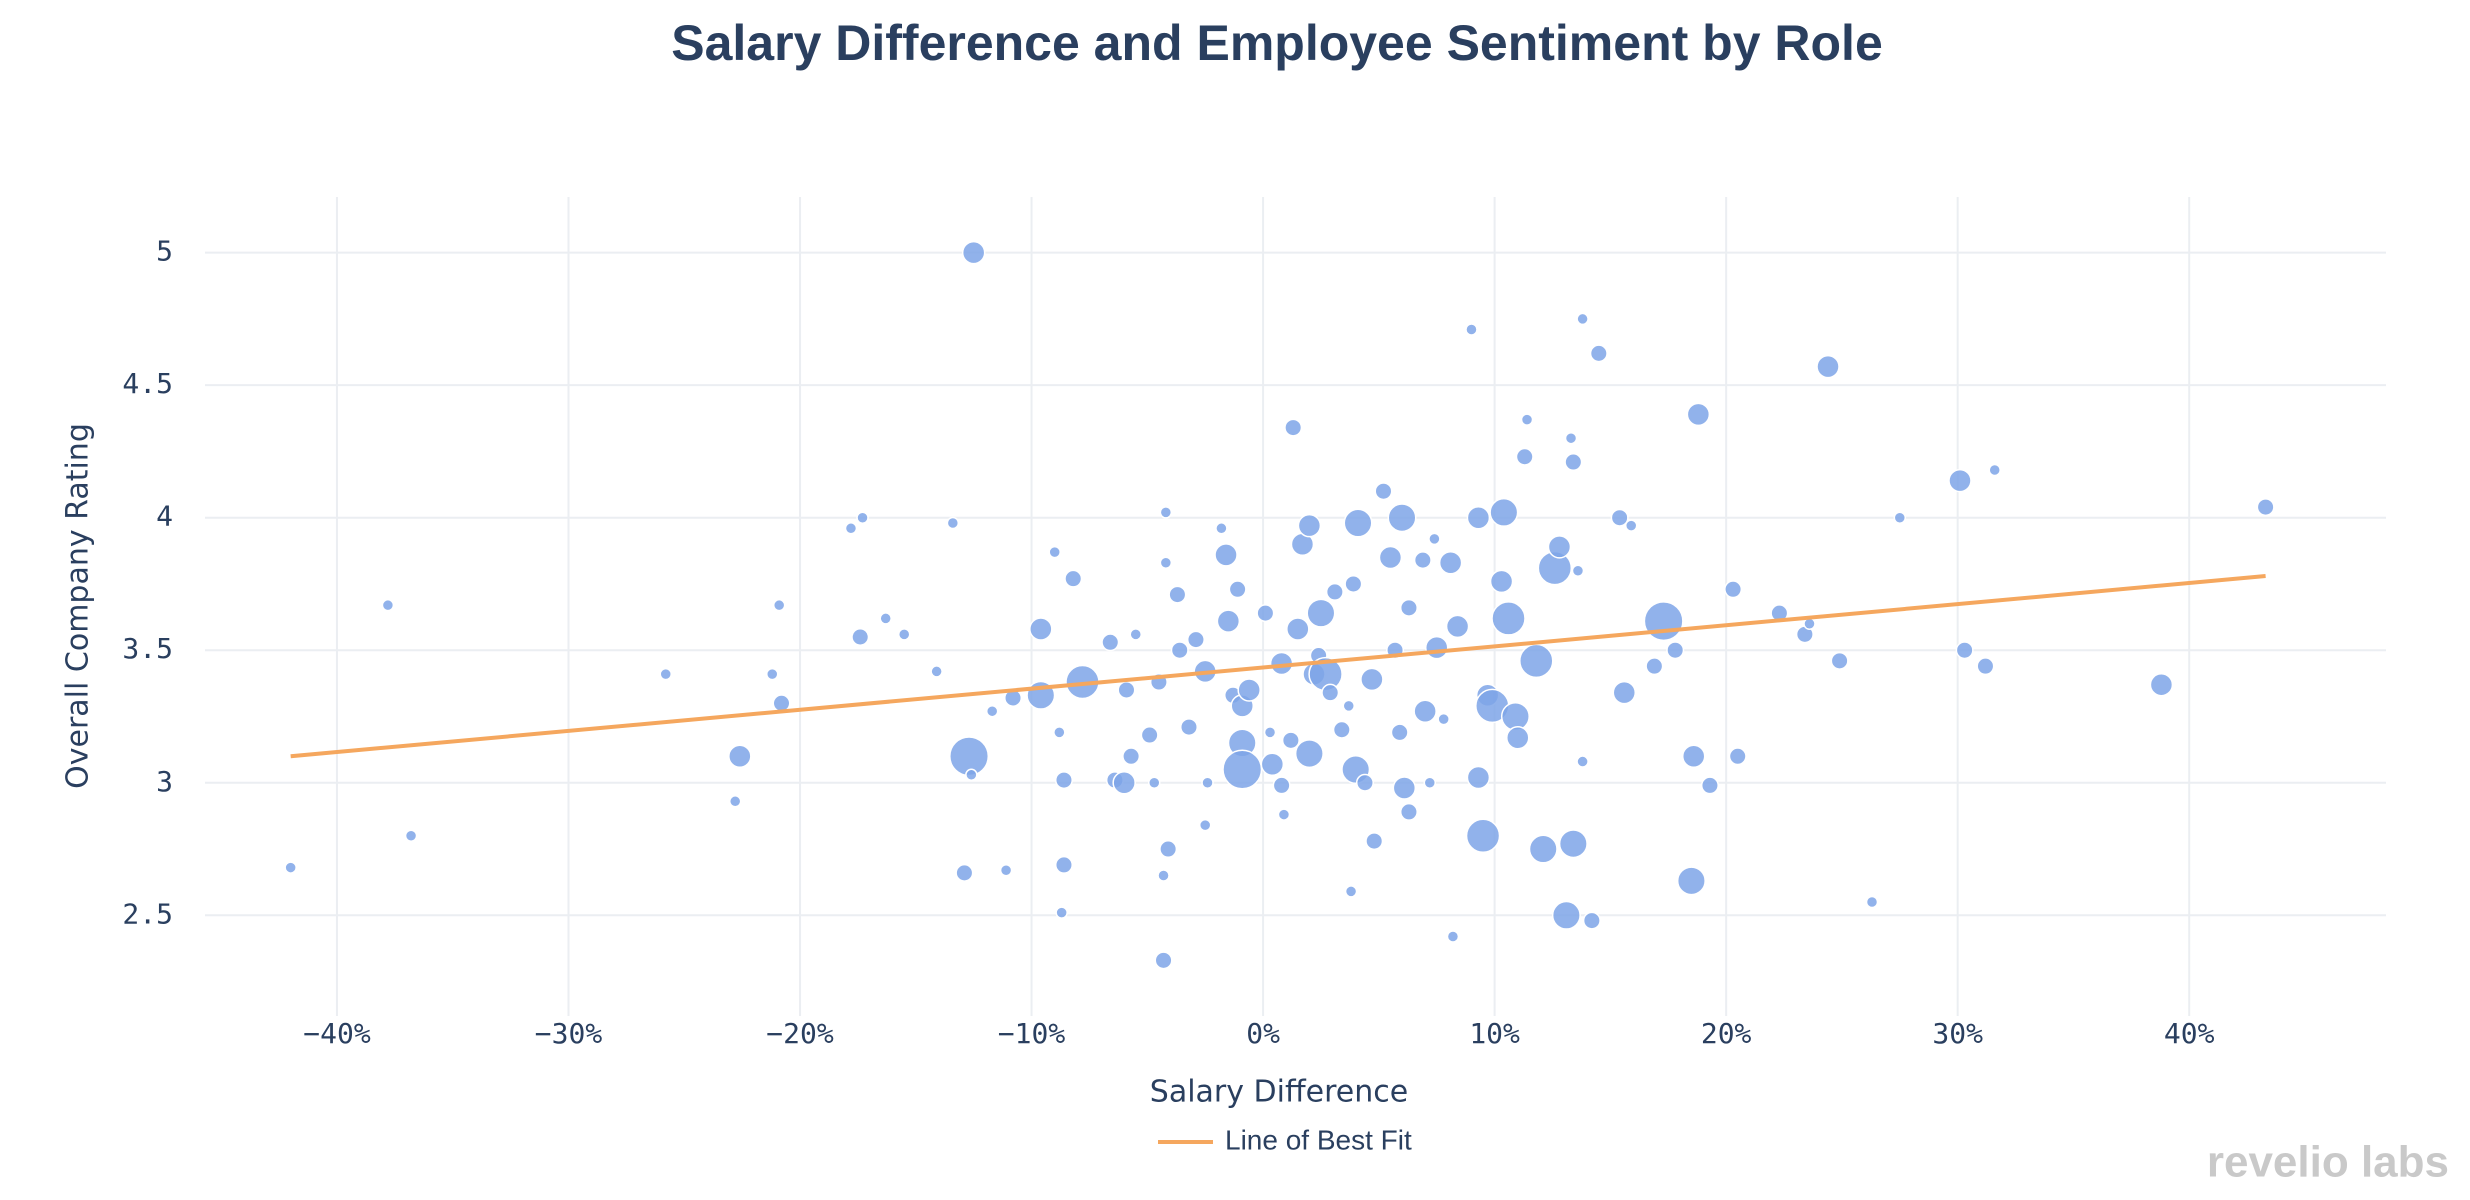 The width and height of the screenshot is (2470, 1200). What do you see at coordinates (164, 516) in the screenshot?
I see `y-tick-label: 4` at bounding box center [164, 516].